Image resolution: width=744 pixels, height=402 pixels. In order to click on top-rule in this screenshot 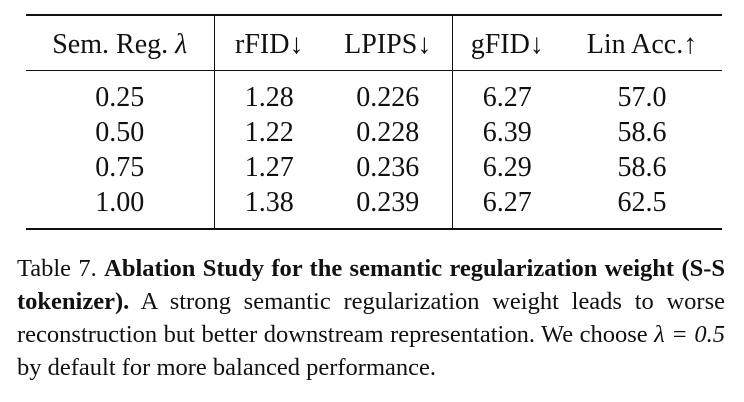, I will do `click(374, 15)`.